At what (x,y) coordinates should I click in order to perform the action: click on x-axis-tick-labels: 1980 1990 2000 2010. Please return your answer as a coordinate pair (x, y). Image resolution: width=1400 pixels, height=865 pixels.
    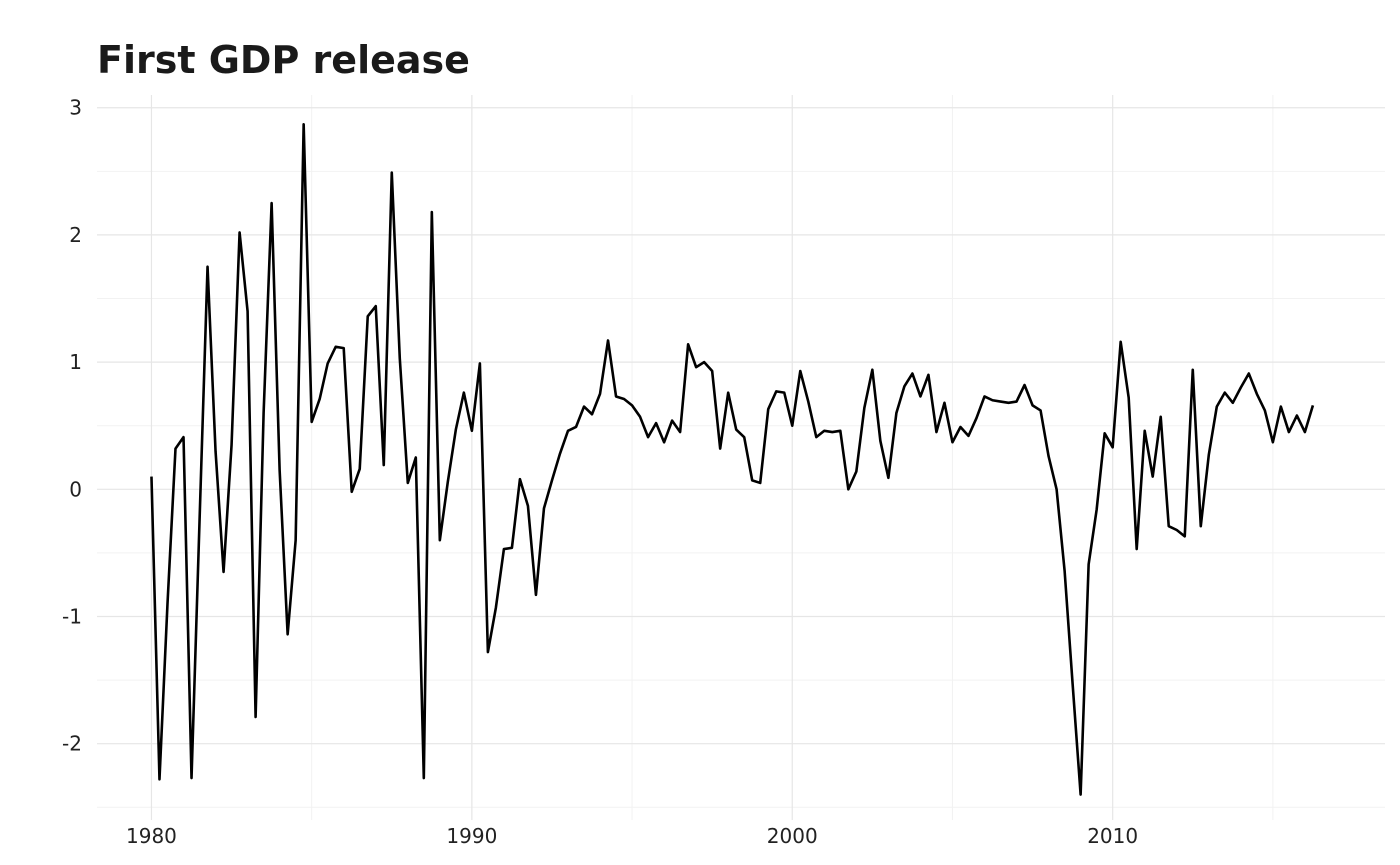
    Looking at the image, I should click on (632, 836).